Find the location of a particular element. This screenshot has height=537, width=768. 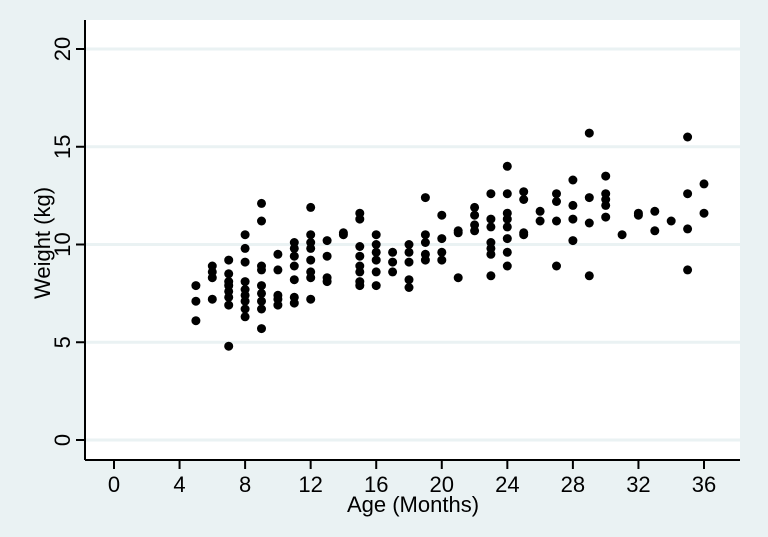

x-tick-label: 36 is located at coordinates (704, 484).